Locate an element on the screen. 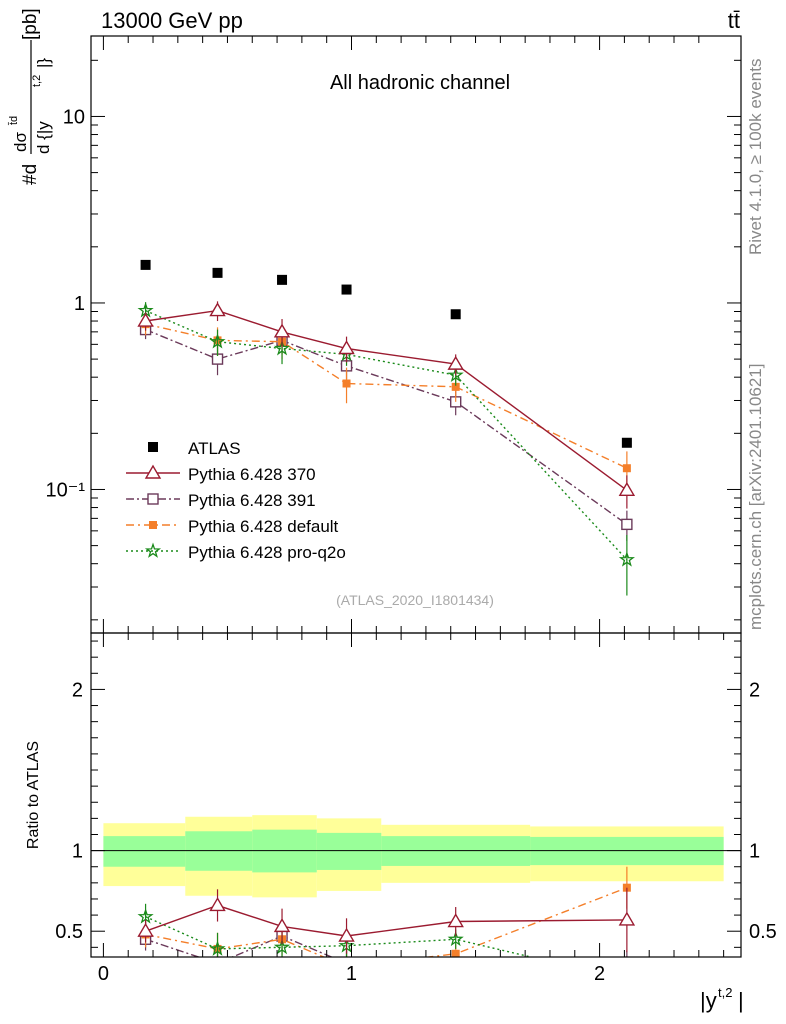 The image size is (786, 1024). ylabel-numerator: dσ is located at coordinates (20, 142).